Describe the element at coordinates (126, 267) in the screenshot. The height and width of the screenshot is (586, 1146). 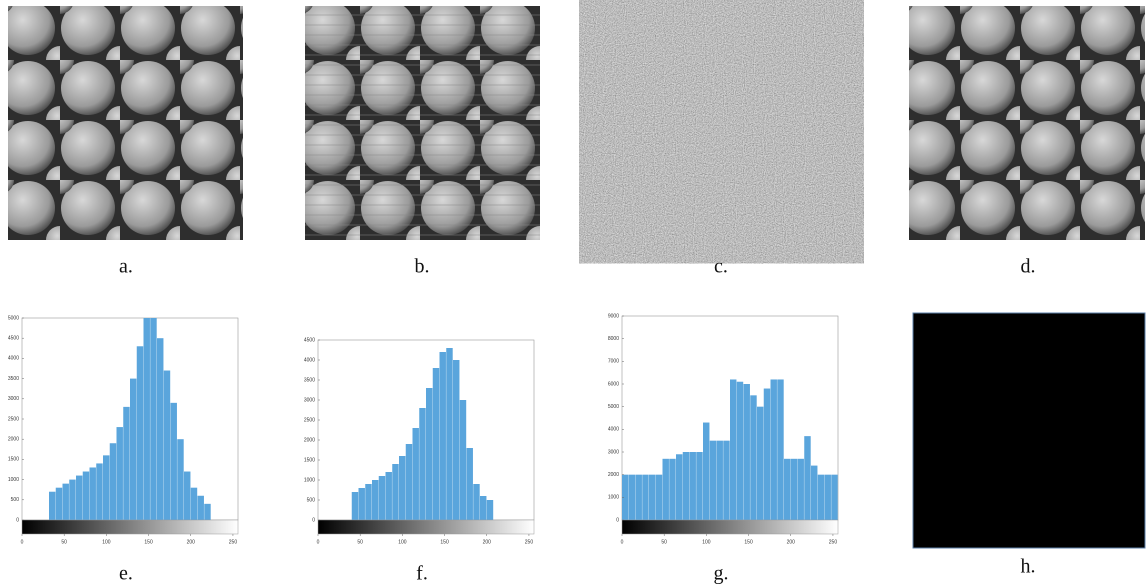
I see `panel-label: a.` at that location.